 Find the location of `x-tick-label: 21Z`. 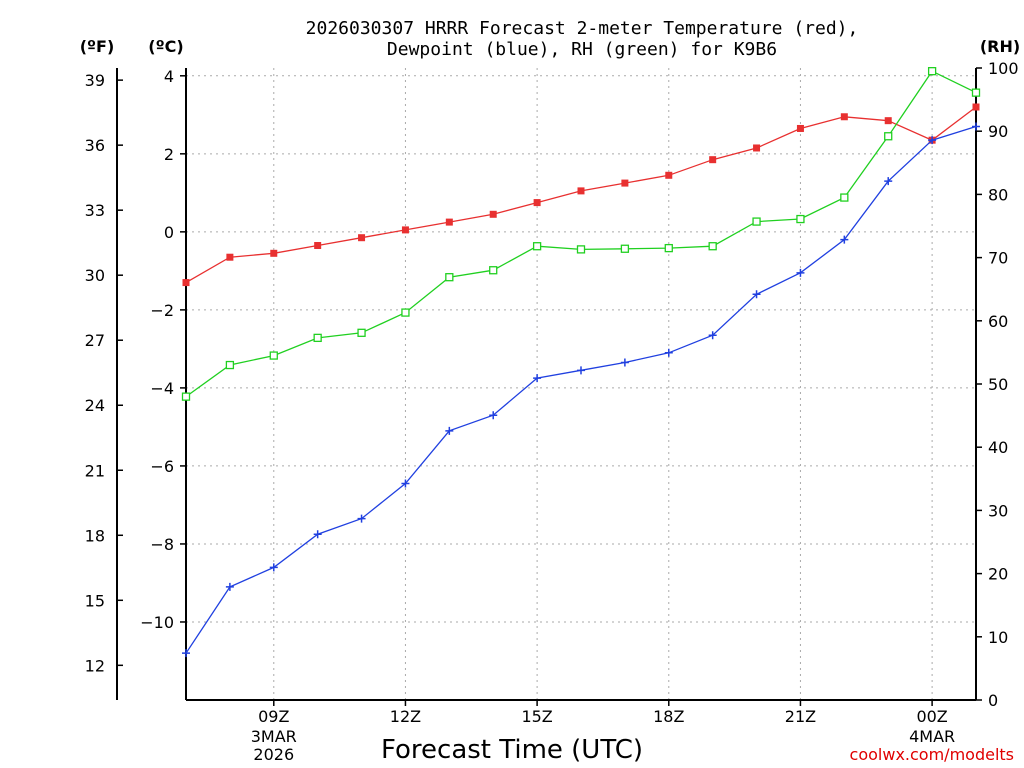

x-tick-label: 21Z is located at coordinates (800, 716).